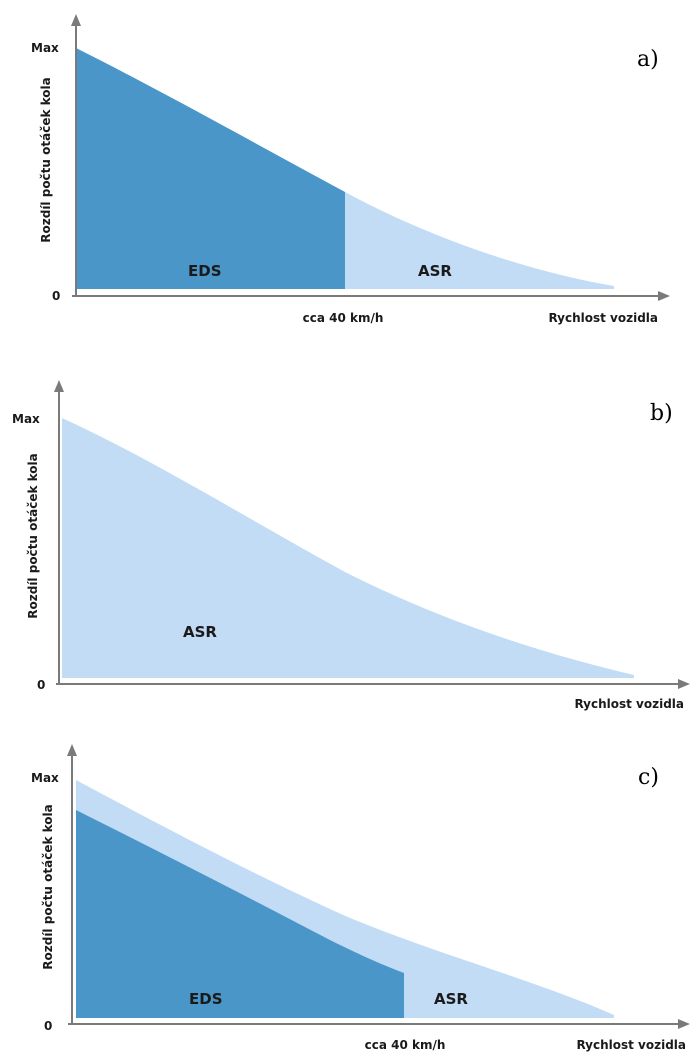 The image size is (691, 1053). I want to click on panel-letter: a), so click(648, 59).